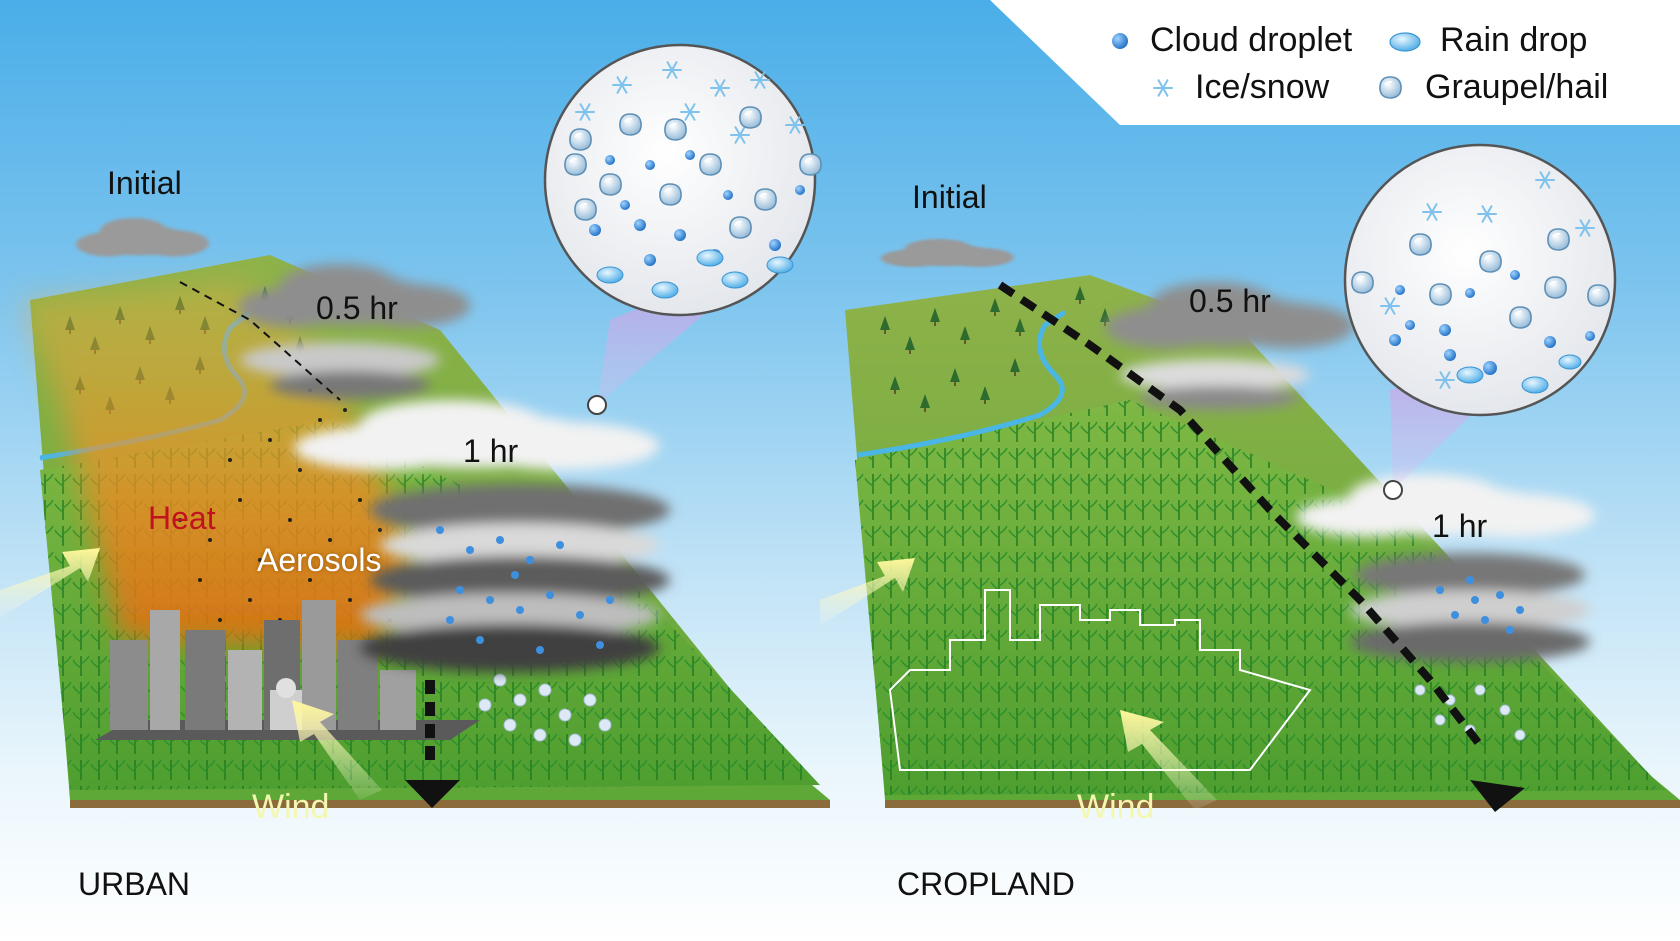 The image size is (1680, 941). I want to click on urban-storm-droplets, so click(525, 590).